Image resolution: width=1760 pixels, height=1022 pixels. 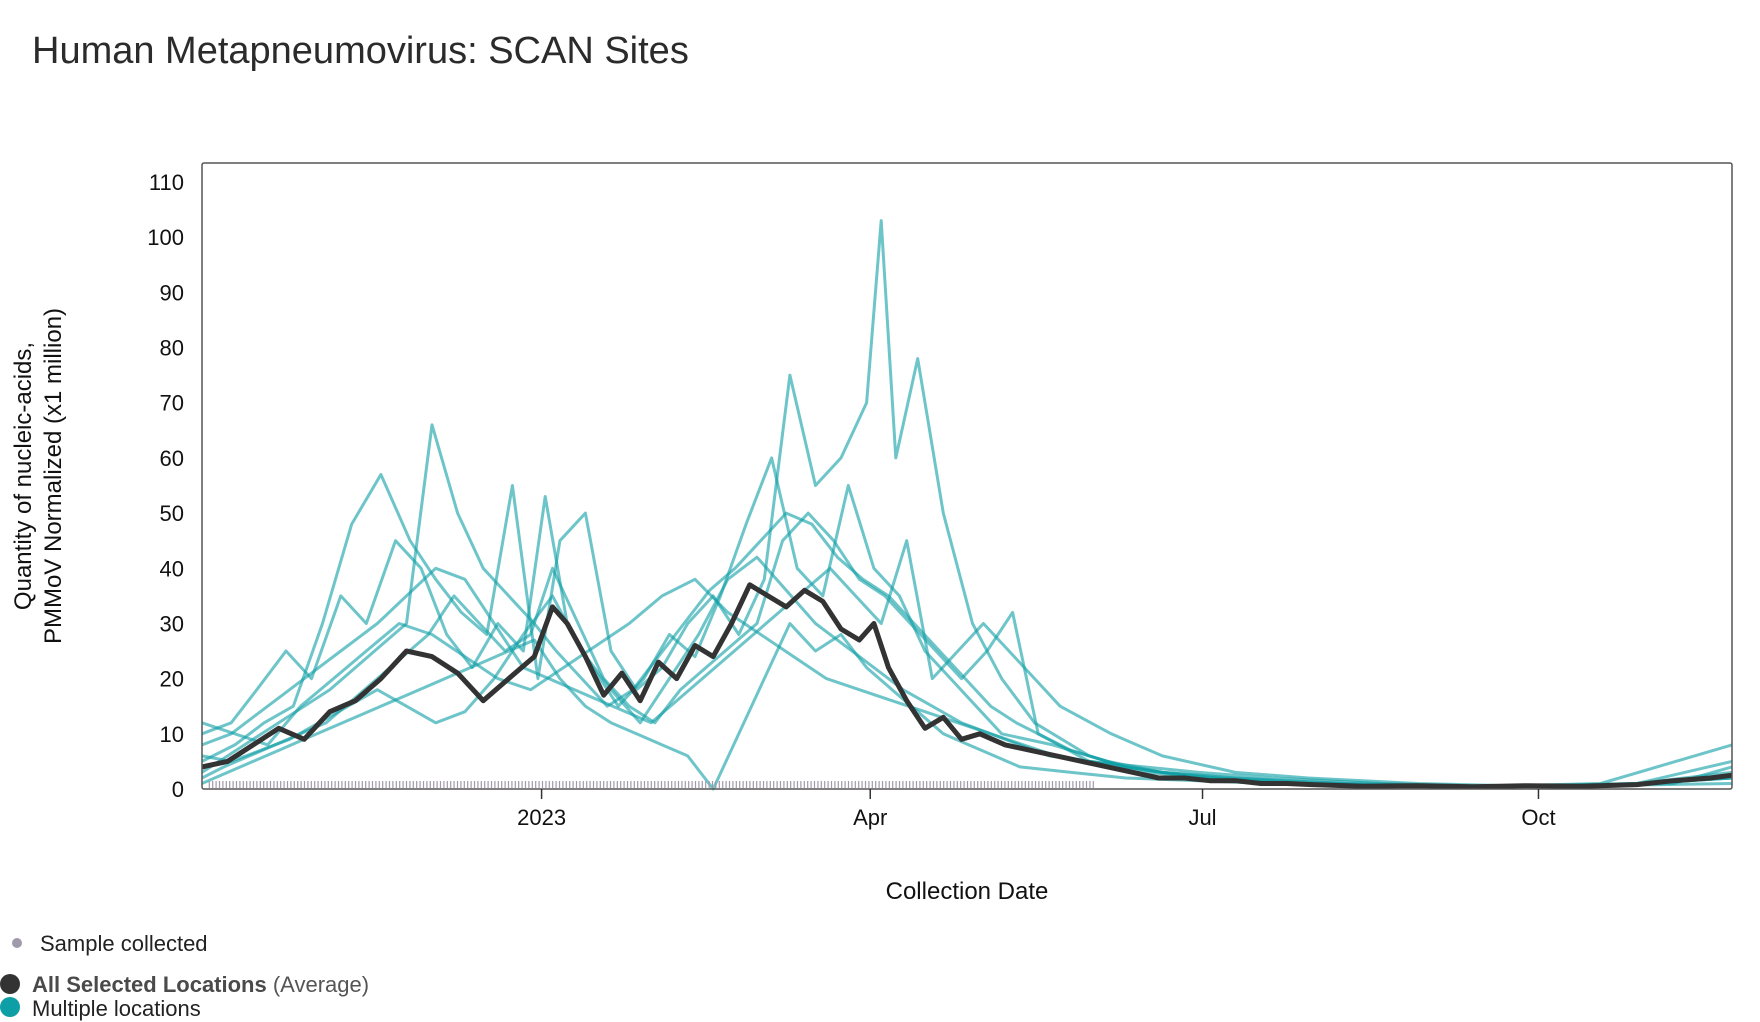 What do you see at coordinates (178, 789) in the screenshot?
I see `y-tick-label: 0` at bounding box center [178, 789].